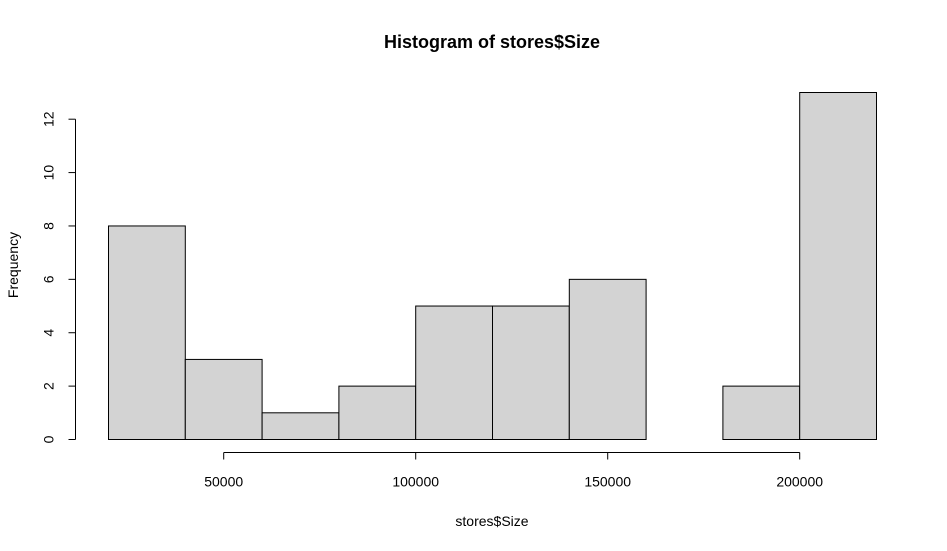 This screenshot has width=947, height=551. I want to click on y-axis: 0 2 4 6 8 10 12, so click(58, 277).